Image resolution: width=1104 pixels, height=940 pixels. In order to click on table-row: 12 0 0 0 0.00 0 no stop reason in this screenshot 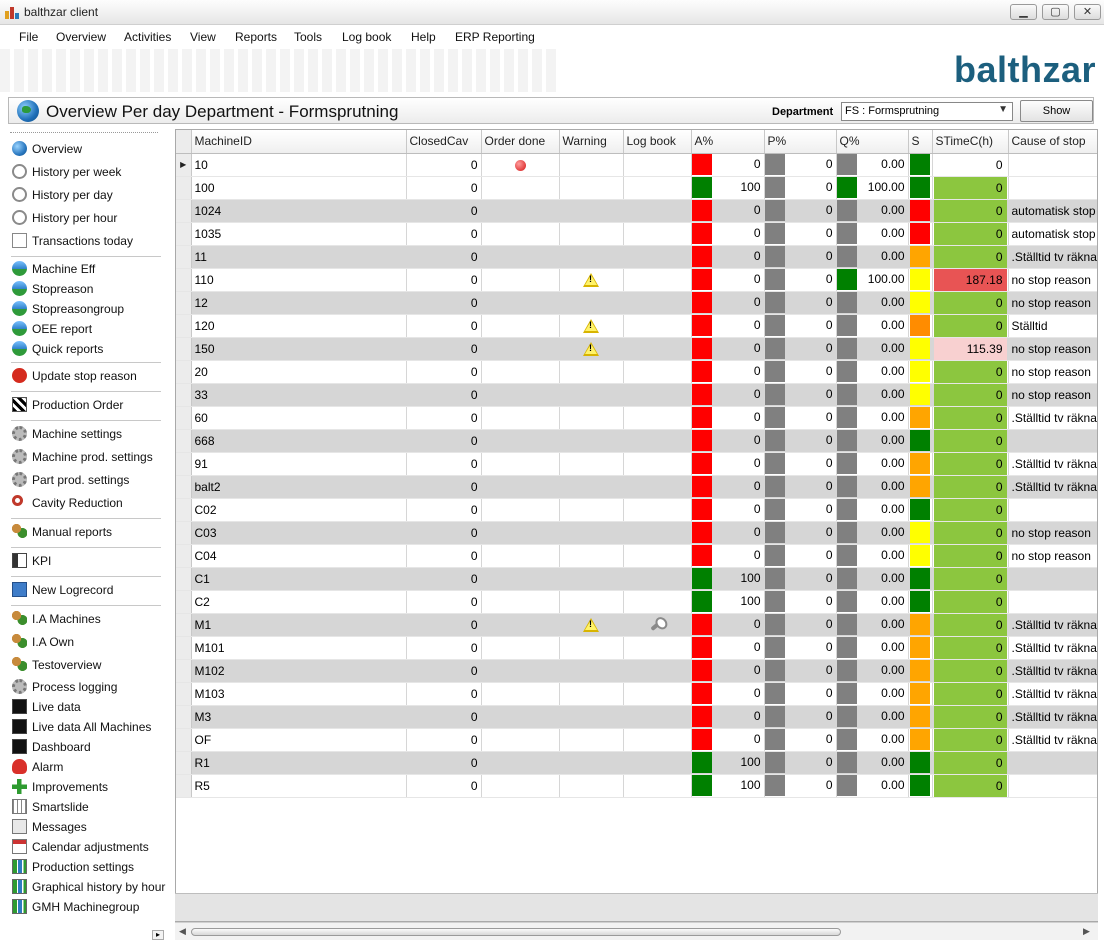, I will do `click(636, 303)`.